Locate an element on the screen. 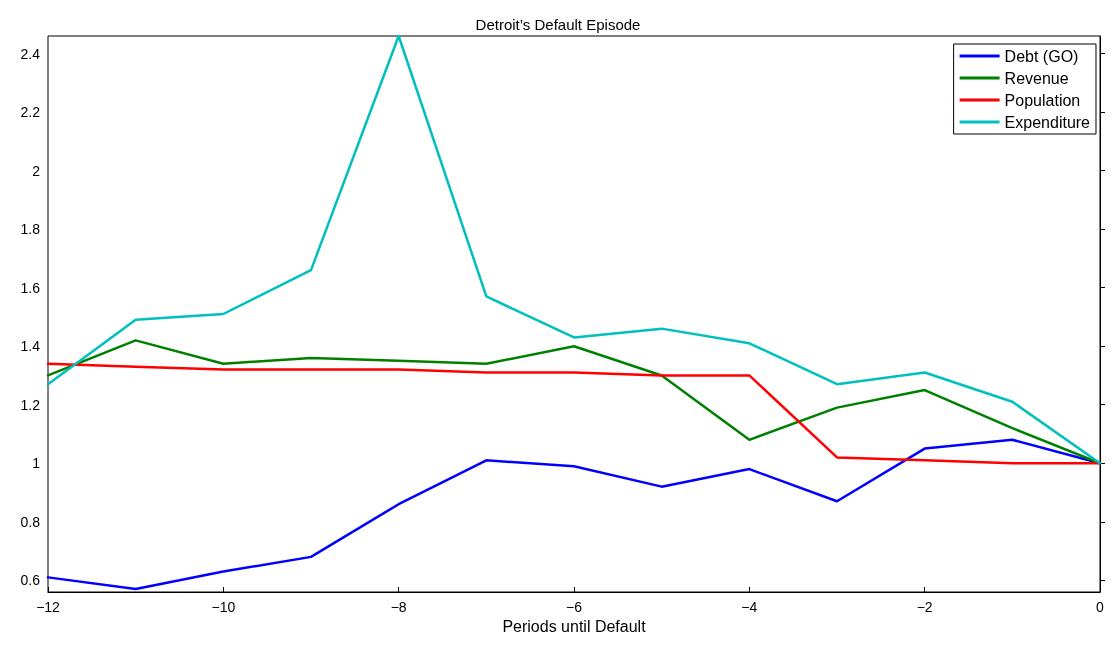  y-tick-label: 1.2 is located at coordinates (30, 404).